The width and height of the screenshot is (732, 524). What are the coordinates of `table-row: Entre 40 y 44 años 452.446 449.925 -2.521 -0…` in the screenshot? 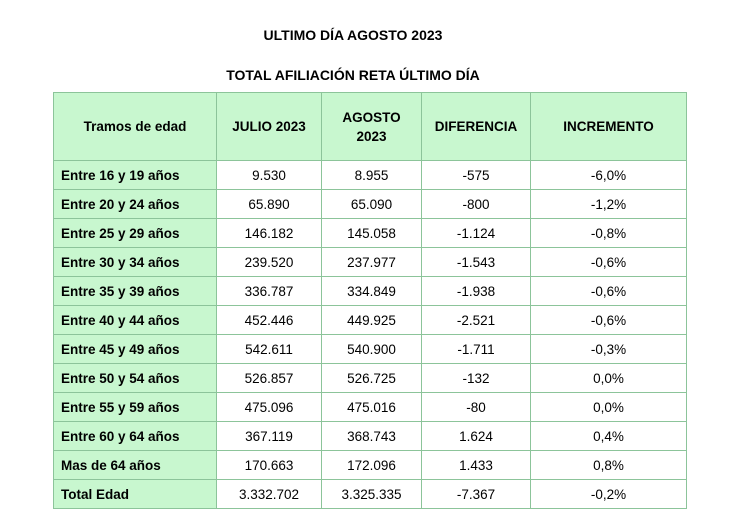 It's located at (370, 320).